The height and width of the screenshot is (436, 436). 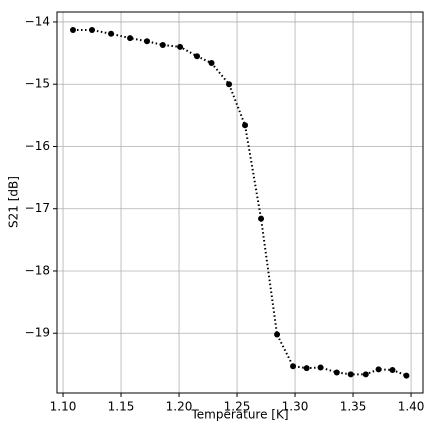 What do you see at coordinates (353, 407) in the screenshot?
I see `x-tick-label: 1.35` at bounding box center [353, 407].